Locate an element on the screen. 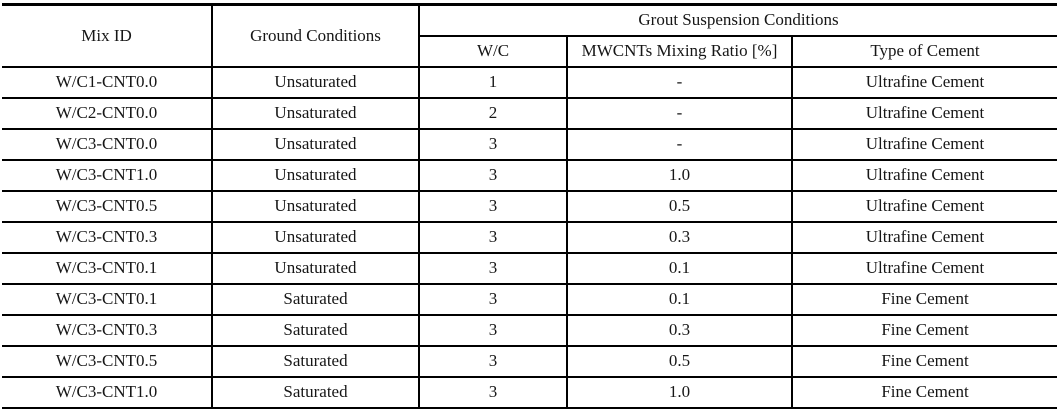 This screenshot has width=1059, height=409. table-row: W/C3-CNT0.5 Saturated 3 0.5 Fine Cement is located at coordinates (529, 361).